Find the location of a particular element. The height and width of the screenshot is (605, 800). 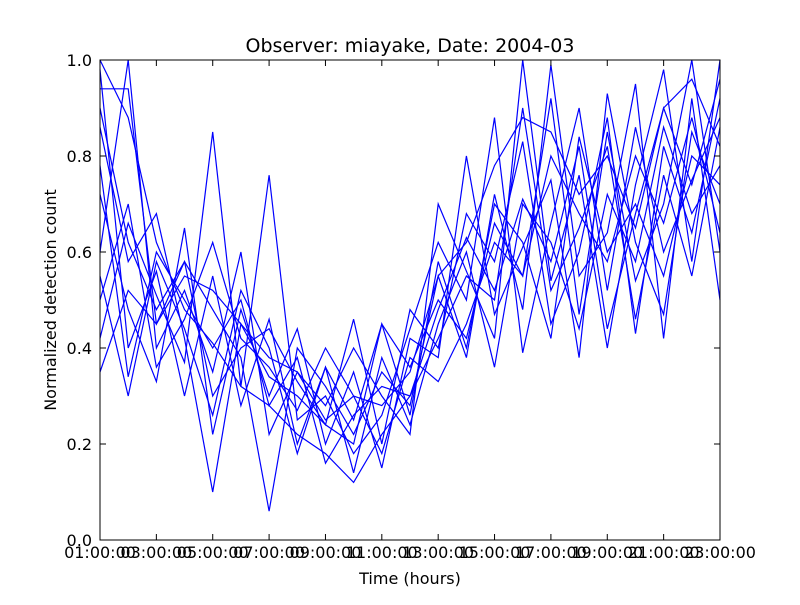

y-tick-label-1: 0.2 is located at coordinates (79, 444).